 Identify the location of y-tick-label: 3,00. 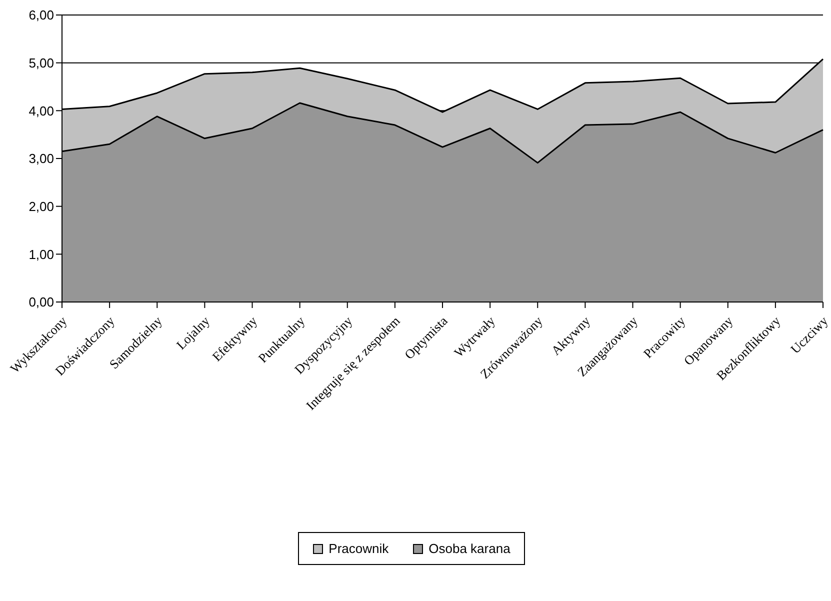
(41, 158).